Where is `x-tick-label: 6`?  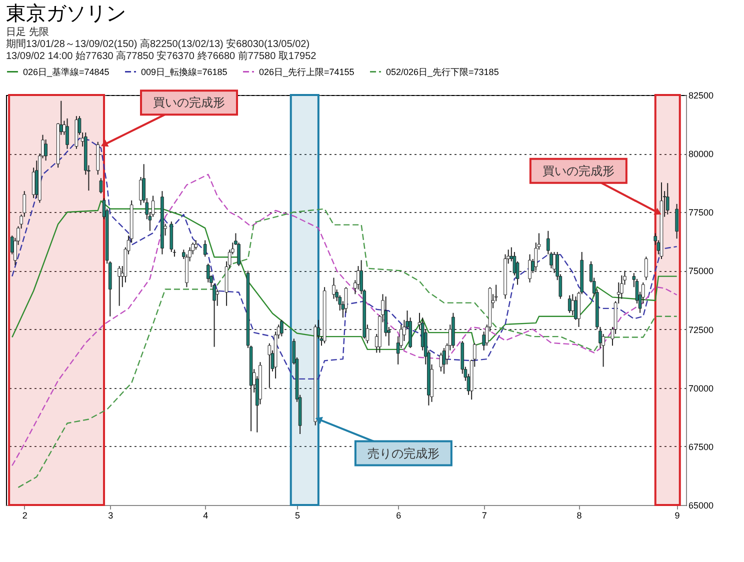
x-tick-label: 6 is located at coordinates (399, 515).